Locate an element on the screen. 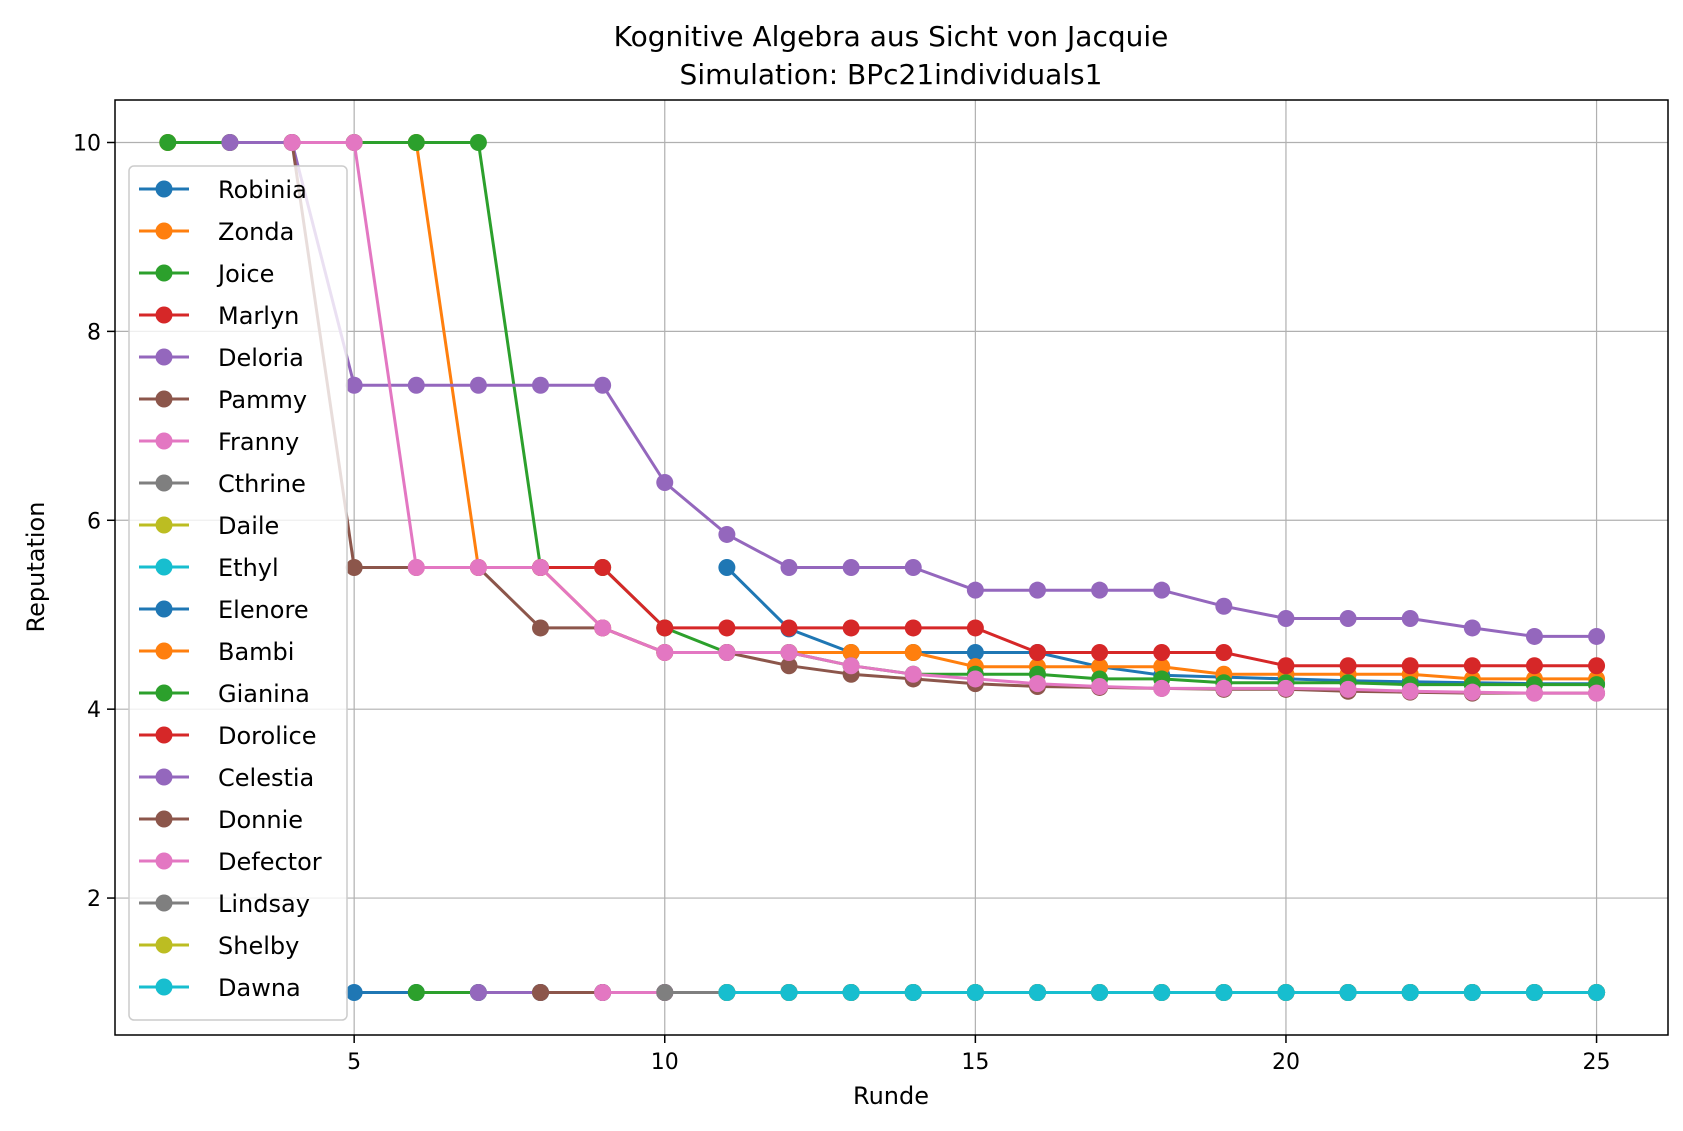 The image size is (1683, 1131). legend-item-marlyn: Marlyn is located at coordinates (219, 316).